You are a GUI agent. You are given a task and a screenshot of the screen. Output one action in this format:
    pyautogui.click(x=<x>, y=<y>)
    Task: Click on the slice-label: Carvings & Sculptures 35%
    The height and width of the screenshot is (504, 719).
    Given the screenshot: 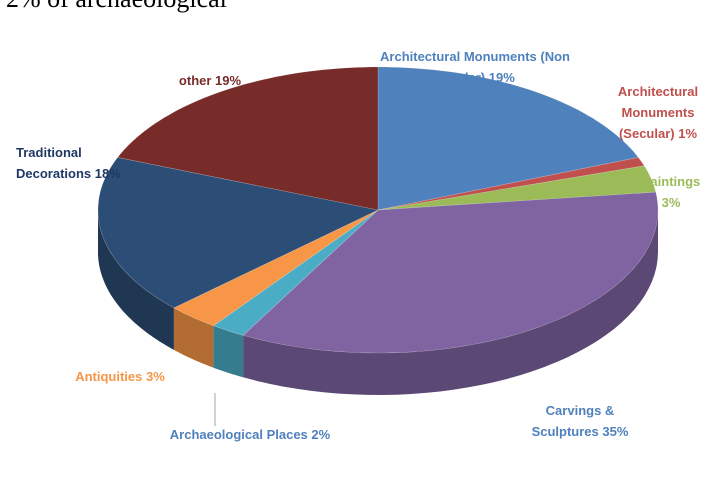 What is the action you would take?
    pyautogui.click(x=580, y=421)
    